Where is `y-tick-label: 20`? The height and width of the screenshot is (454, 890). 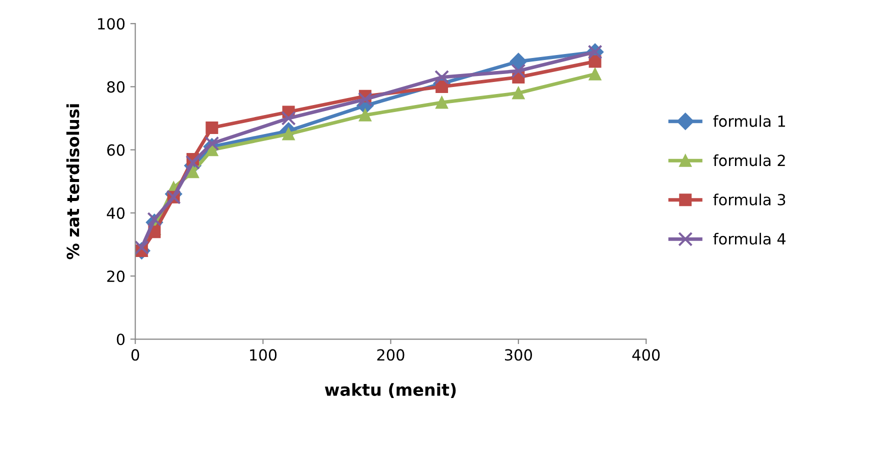 y-tick-label: 20 is located at coordinates (116, 276).